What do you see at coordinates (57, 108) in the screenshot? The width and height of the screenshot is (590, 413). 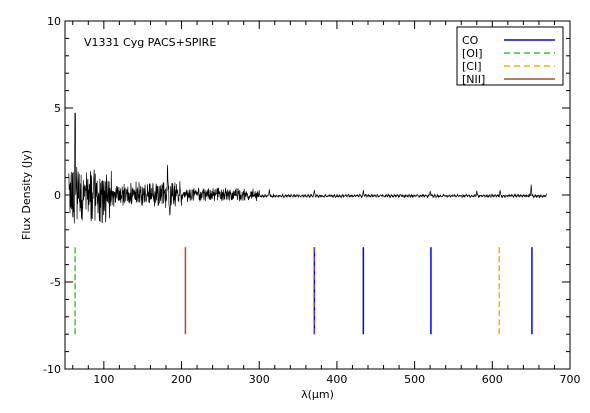 I see `y-tick-label: 5` at bounding box center [57, 108].